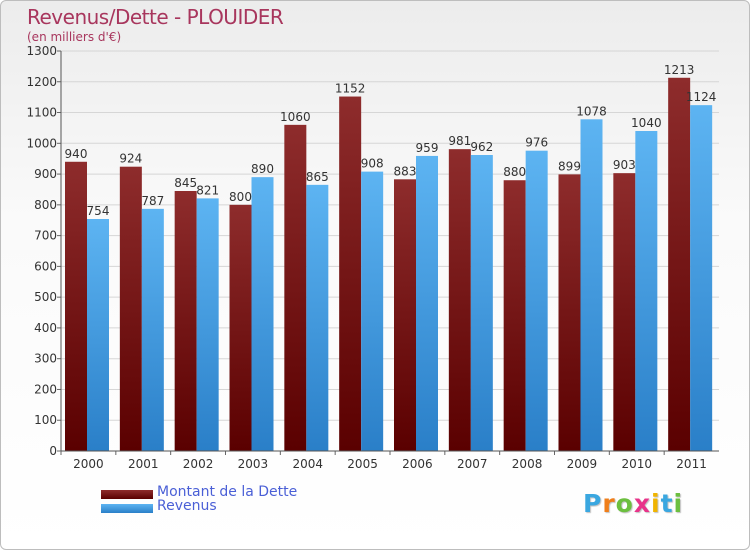 This screenshot has width=750, height=550. I want to click on legend-label-revenus: Revenus, so click(187, 506).